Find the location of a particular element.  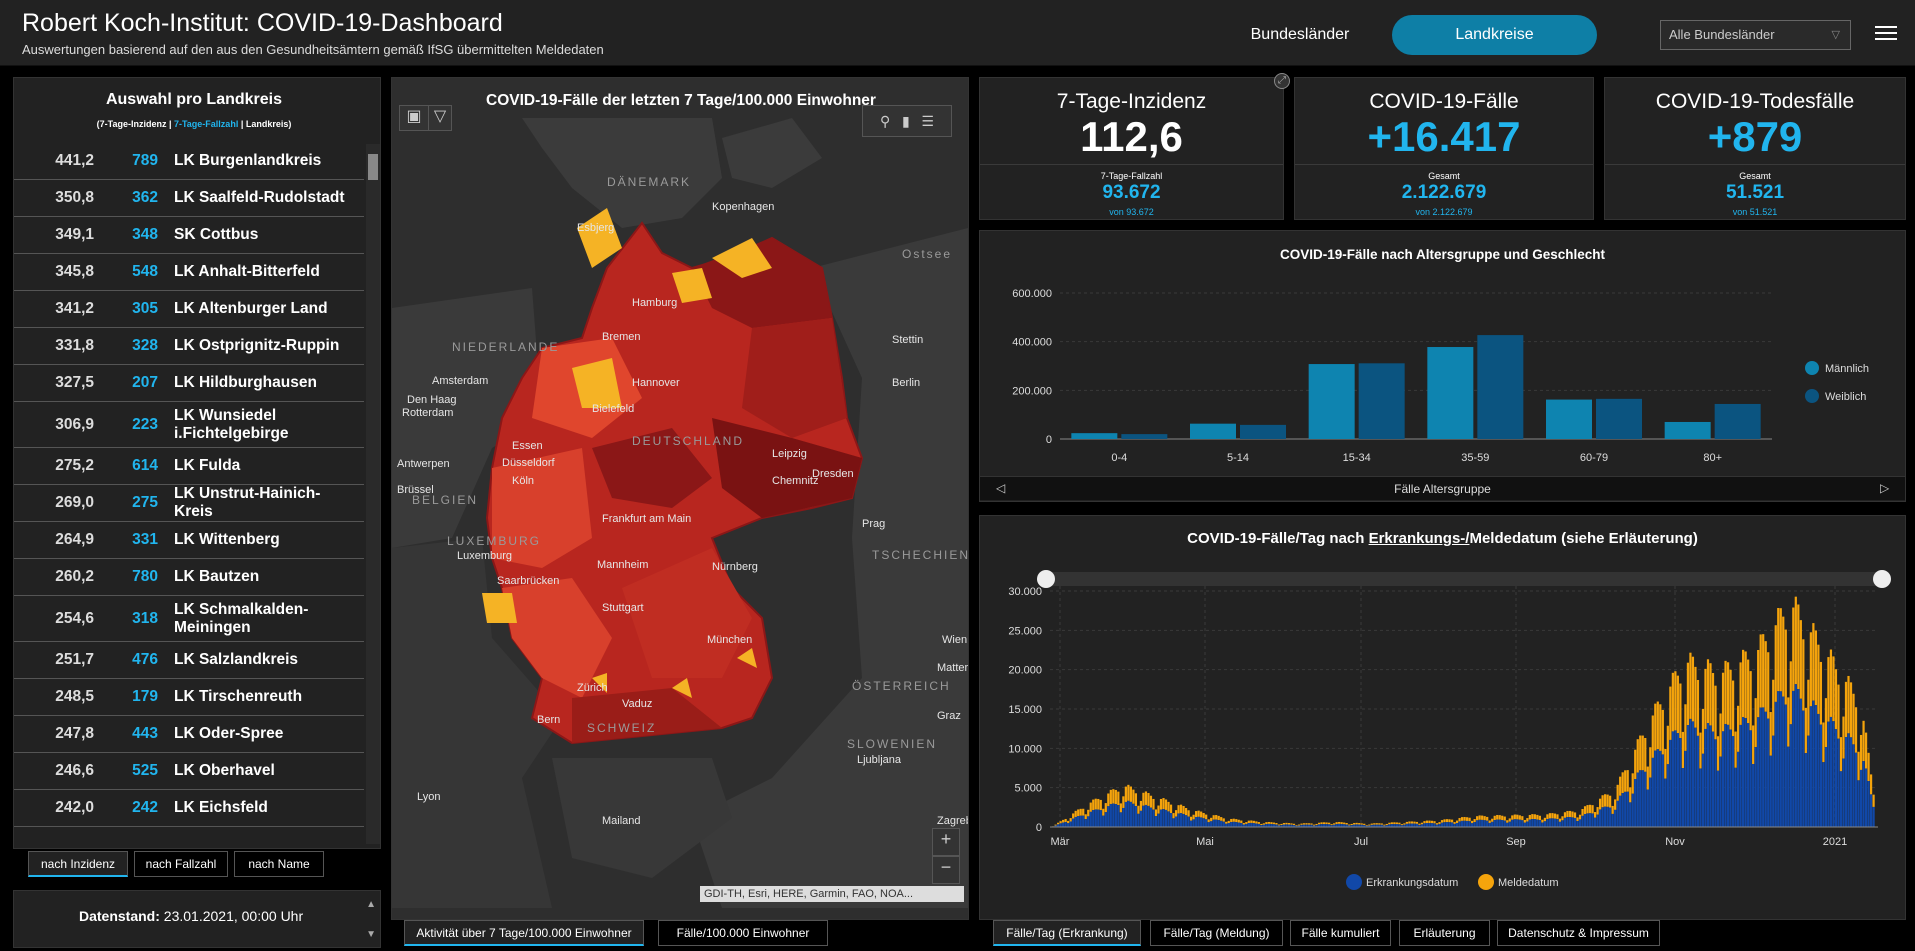

tab-datenschutz-impressum: Datenschutz & Impressum is located at coordinates (1578, 933).